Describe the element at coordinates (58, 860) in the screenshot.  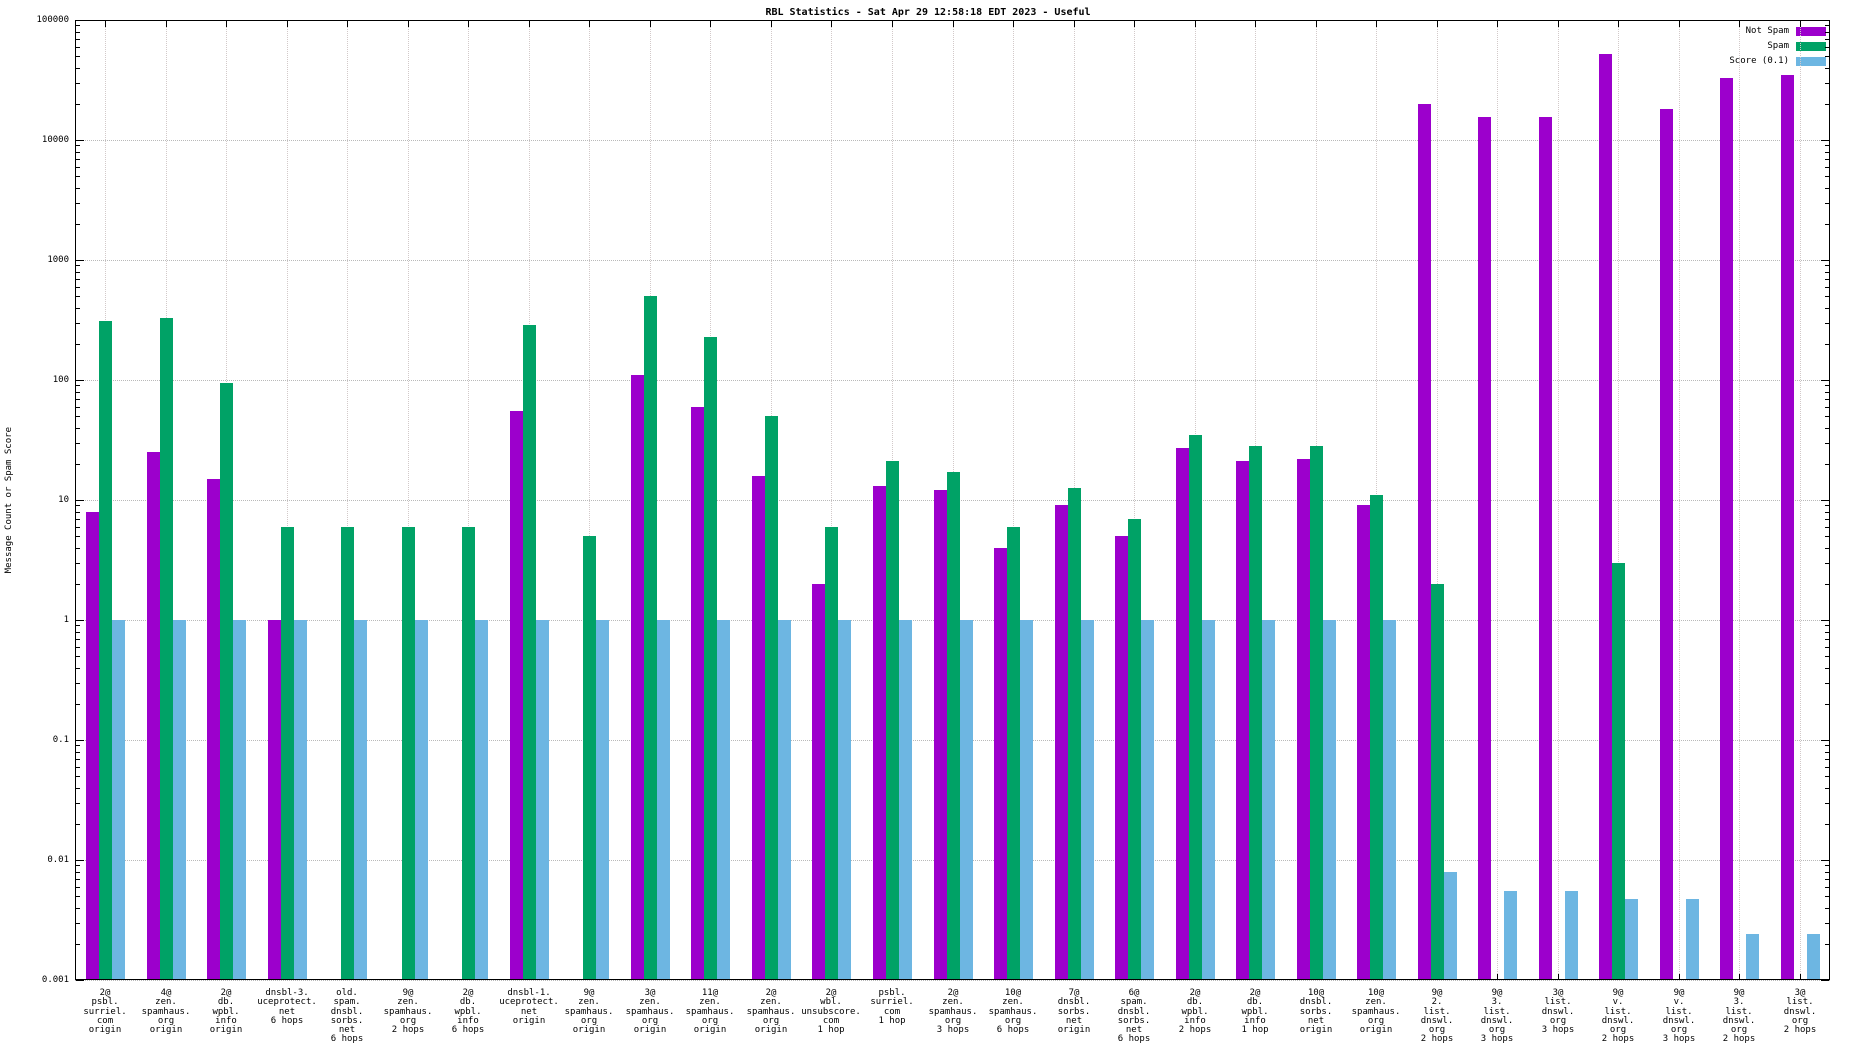
I see `y-tick-label: 0.01` at that location.